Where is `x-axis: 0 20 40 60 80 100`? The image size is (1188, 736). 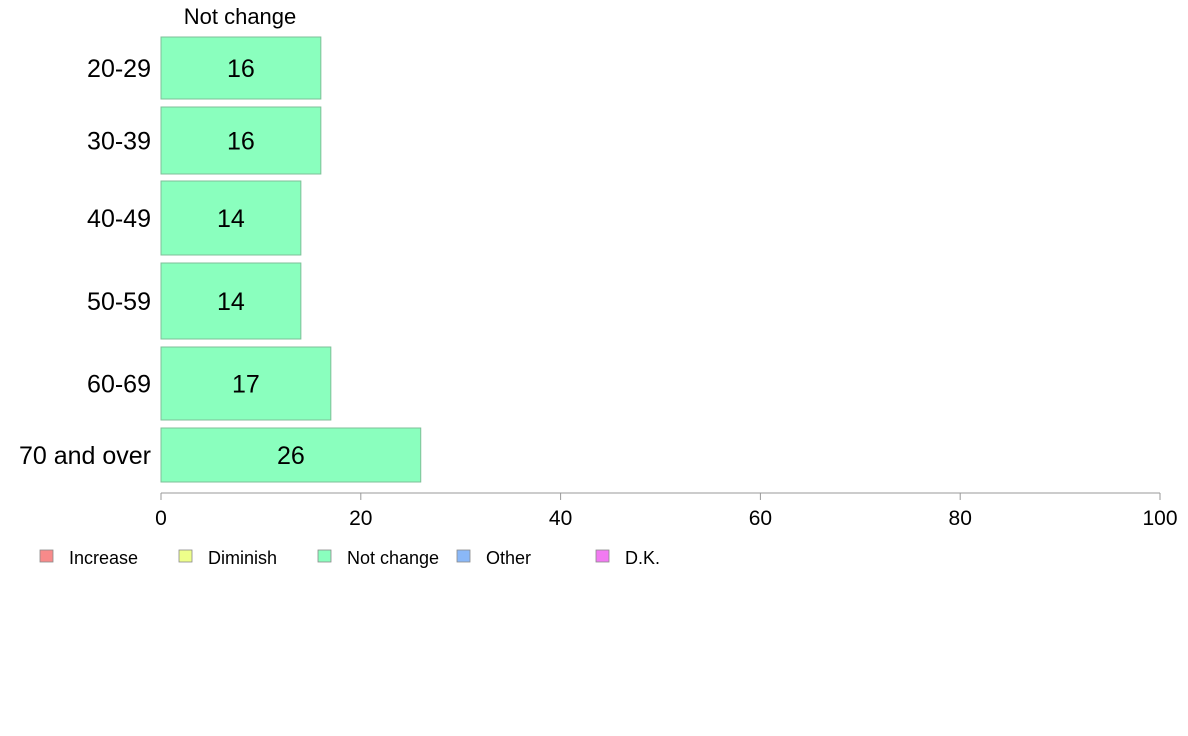 x-axis: 0 20 40 60 80 100 is located at coordinates (666, 511).